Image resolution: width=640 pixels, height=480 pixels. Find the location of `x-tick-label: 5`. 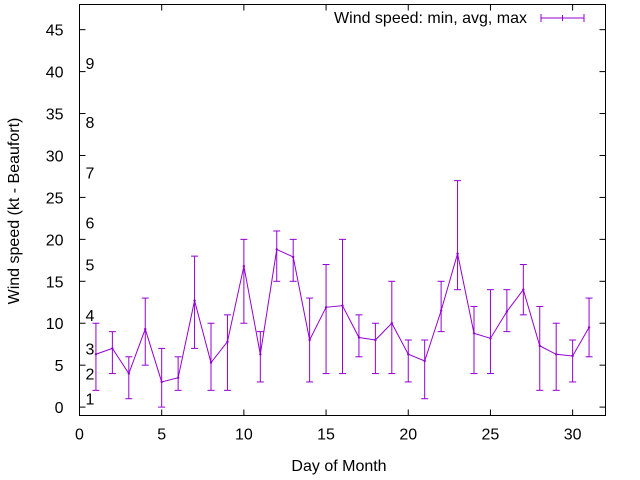

x-tick-label: 5 is located at coordinates (161, 435).